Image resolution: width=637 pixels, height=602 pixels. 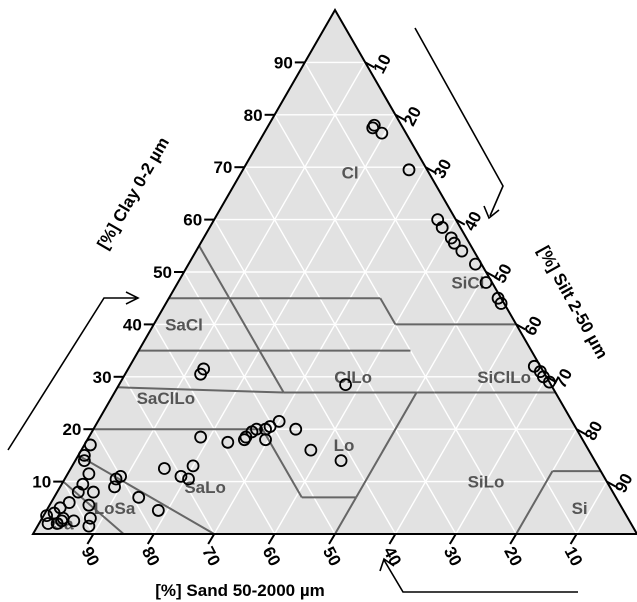 I want to click on sand-tick-label: 90, so click(x=90, y=557).